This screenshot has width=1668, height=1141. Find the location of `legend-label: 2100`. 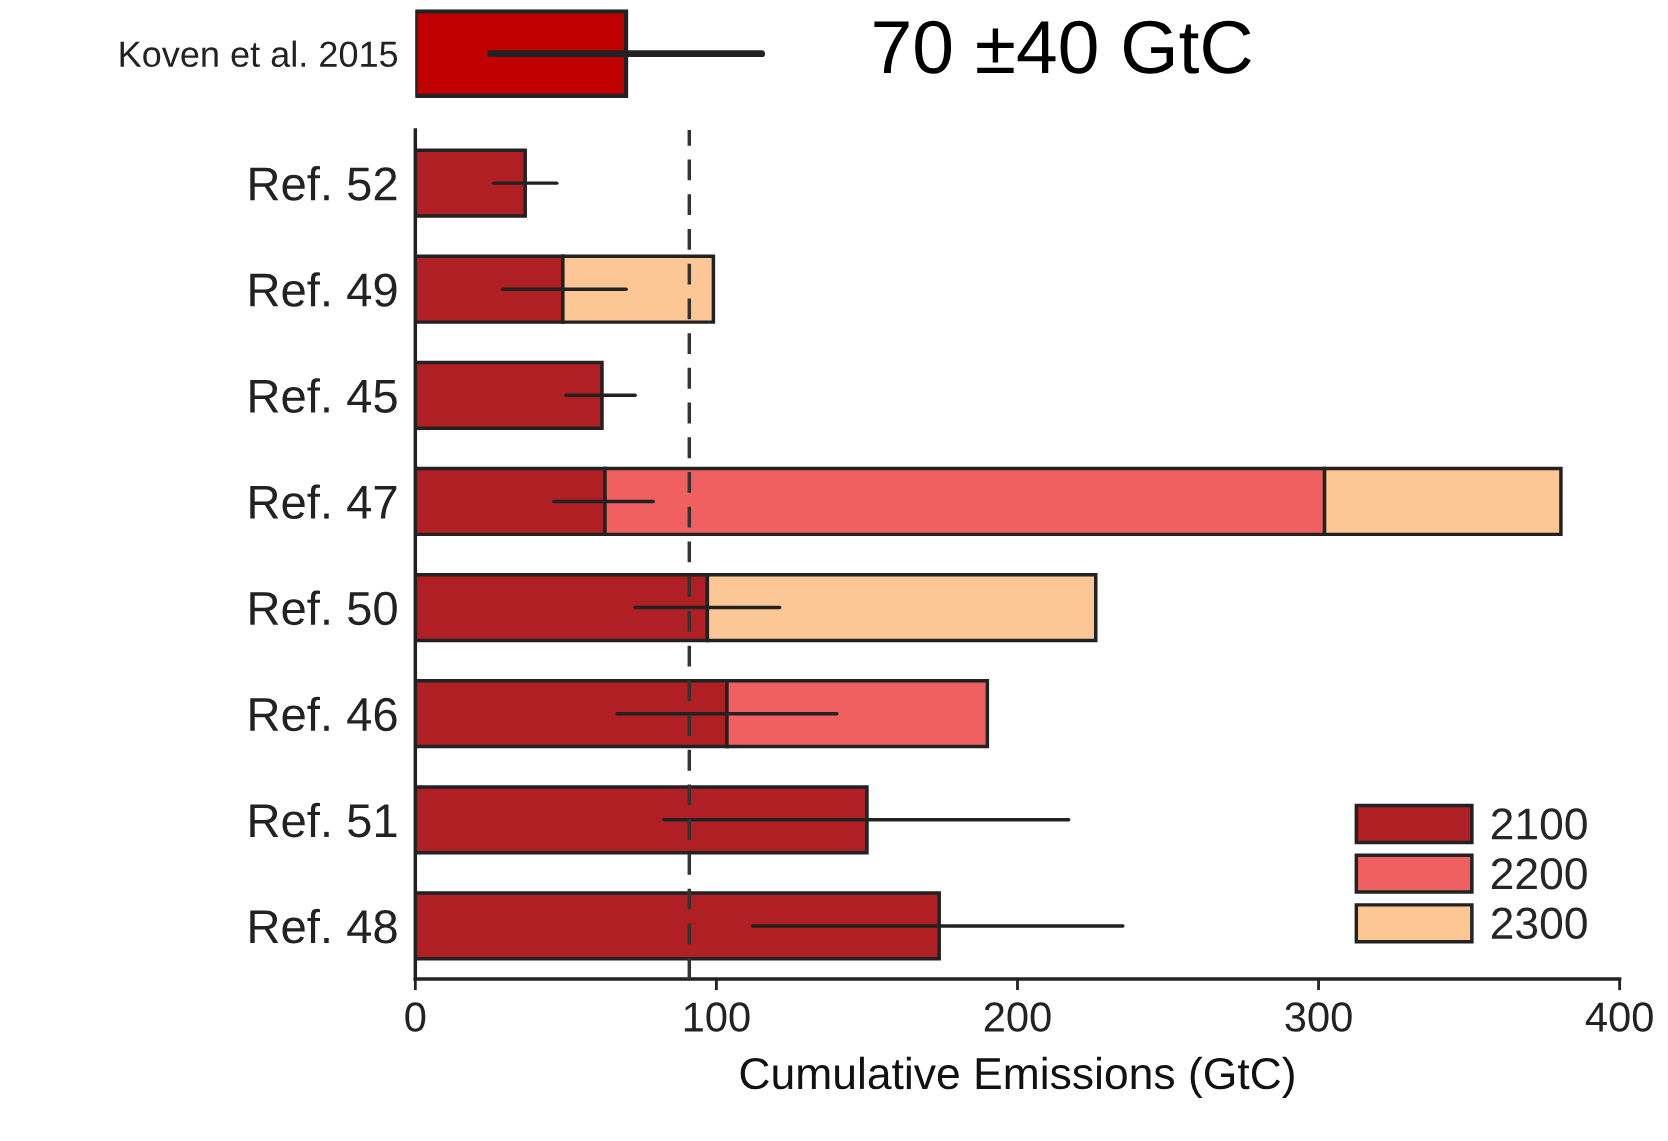

legend-label: 2100 is located at coordinates (1539, 824).